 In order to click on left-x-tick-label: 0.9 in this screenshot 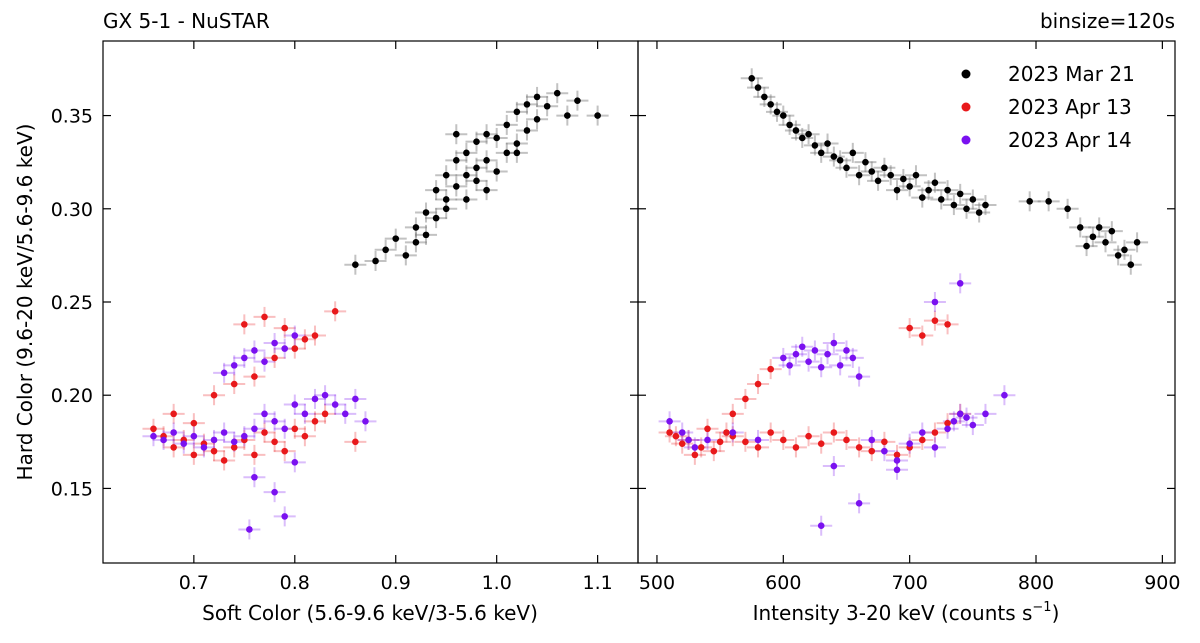, I will do `click(396, 583)`.